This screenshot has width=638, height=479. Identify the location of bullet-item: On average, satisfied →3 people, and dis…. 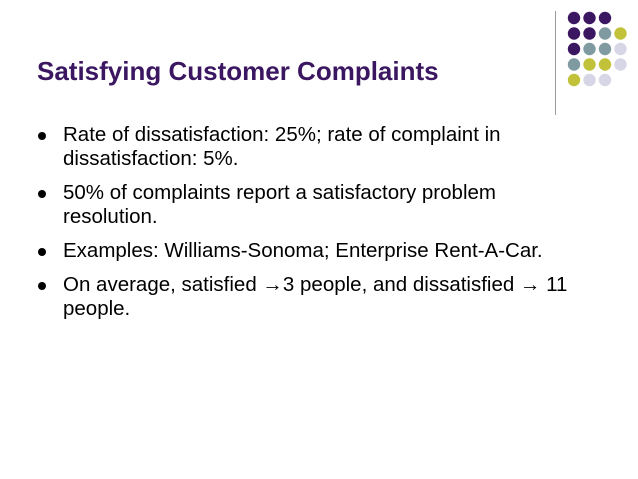
(303, 297).